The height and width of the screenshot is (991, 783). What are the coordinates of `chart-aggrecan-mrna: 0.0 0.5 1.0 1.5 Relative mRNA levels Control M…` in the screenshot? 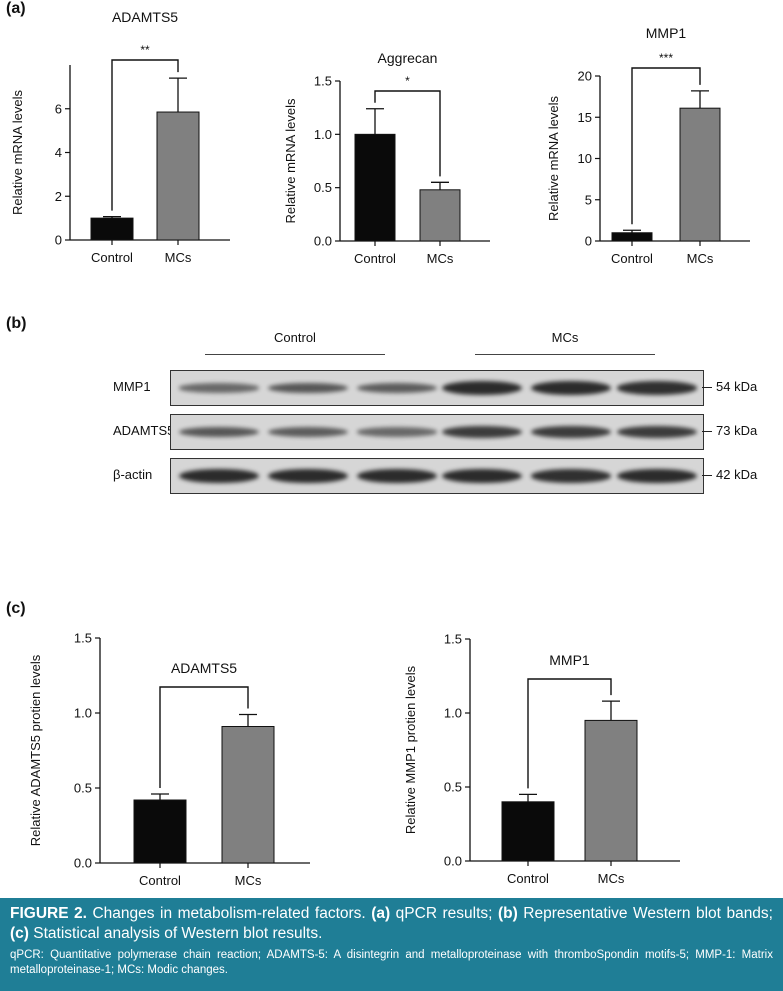 It's located at (386, 158).